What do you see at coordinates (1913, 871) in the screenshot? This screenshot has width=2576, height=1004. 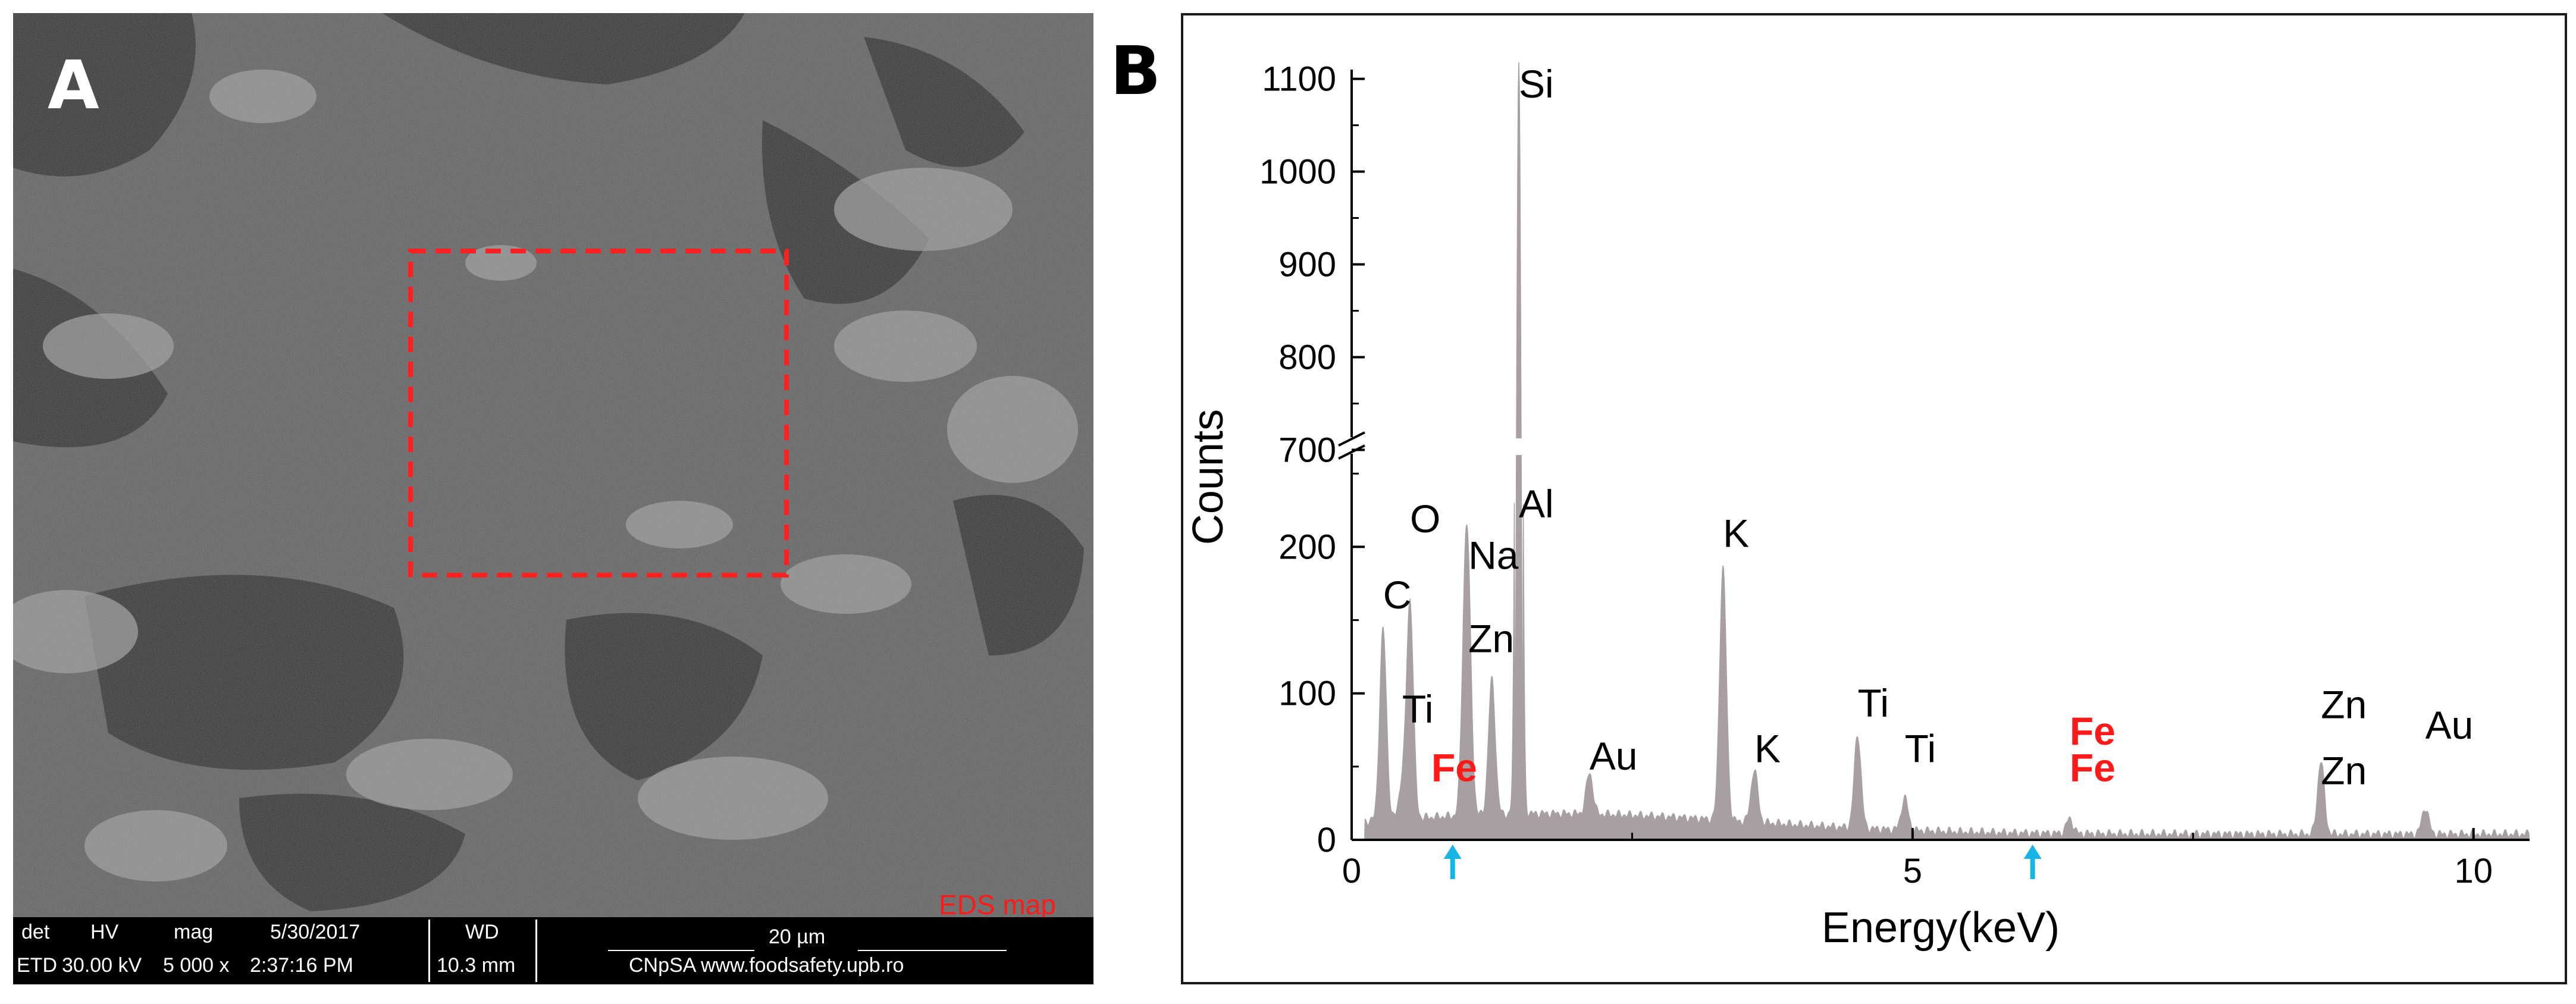 I see `x-tick-label: 5` at bounding box center [1913, 871].